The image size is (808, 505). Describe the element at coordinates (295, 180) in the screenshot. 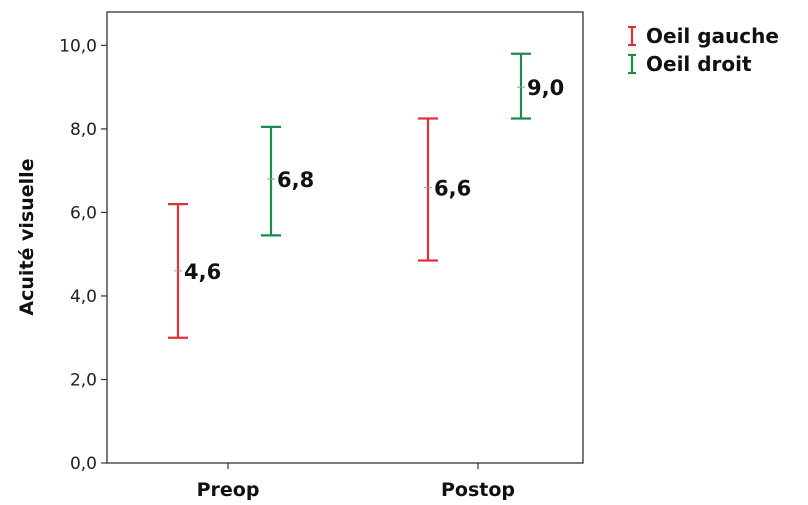

I see `data-label: 6,8` at that location.